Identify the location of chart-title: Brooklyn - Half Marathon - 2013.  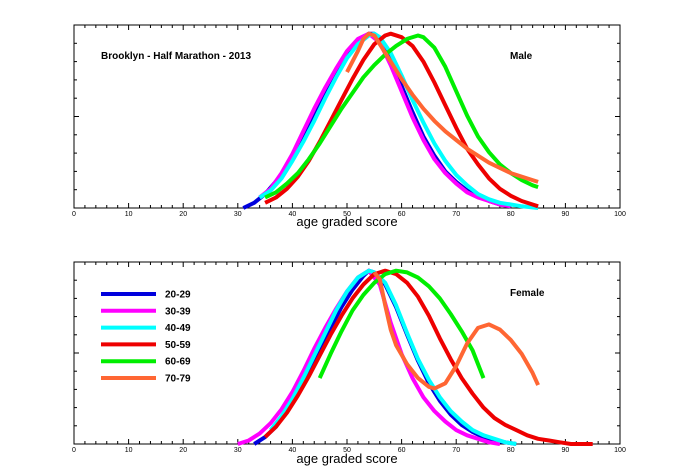
(176, 56).